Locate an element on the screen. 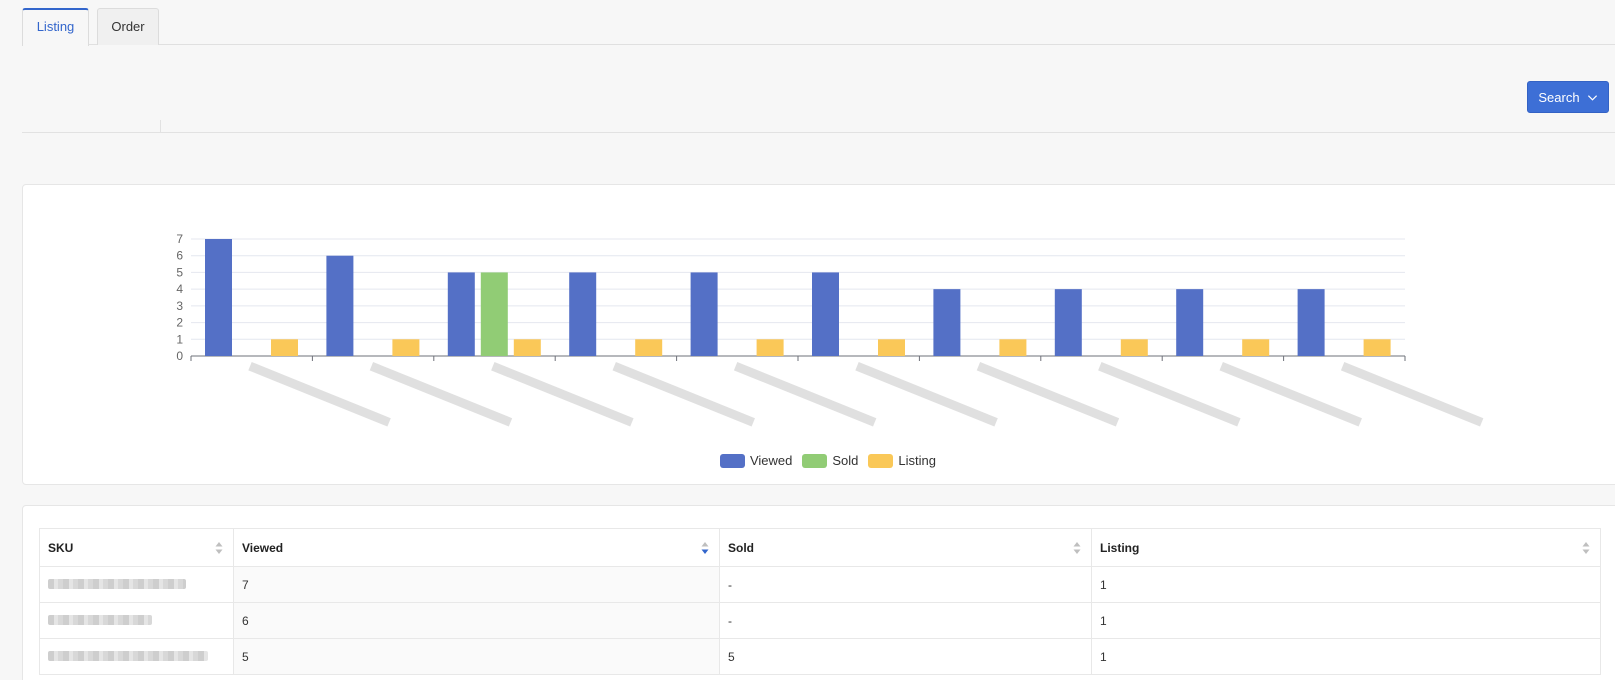  column-header-label: Viewed is located at coordinates (263, 547).